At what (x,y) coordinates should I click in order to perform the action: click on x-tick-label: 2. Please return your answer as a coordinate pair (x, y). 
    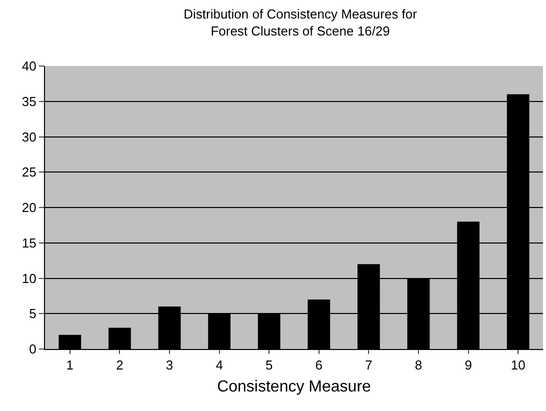
    Looking at the image, I should click on (120, 365).